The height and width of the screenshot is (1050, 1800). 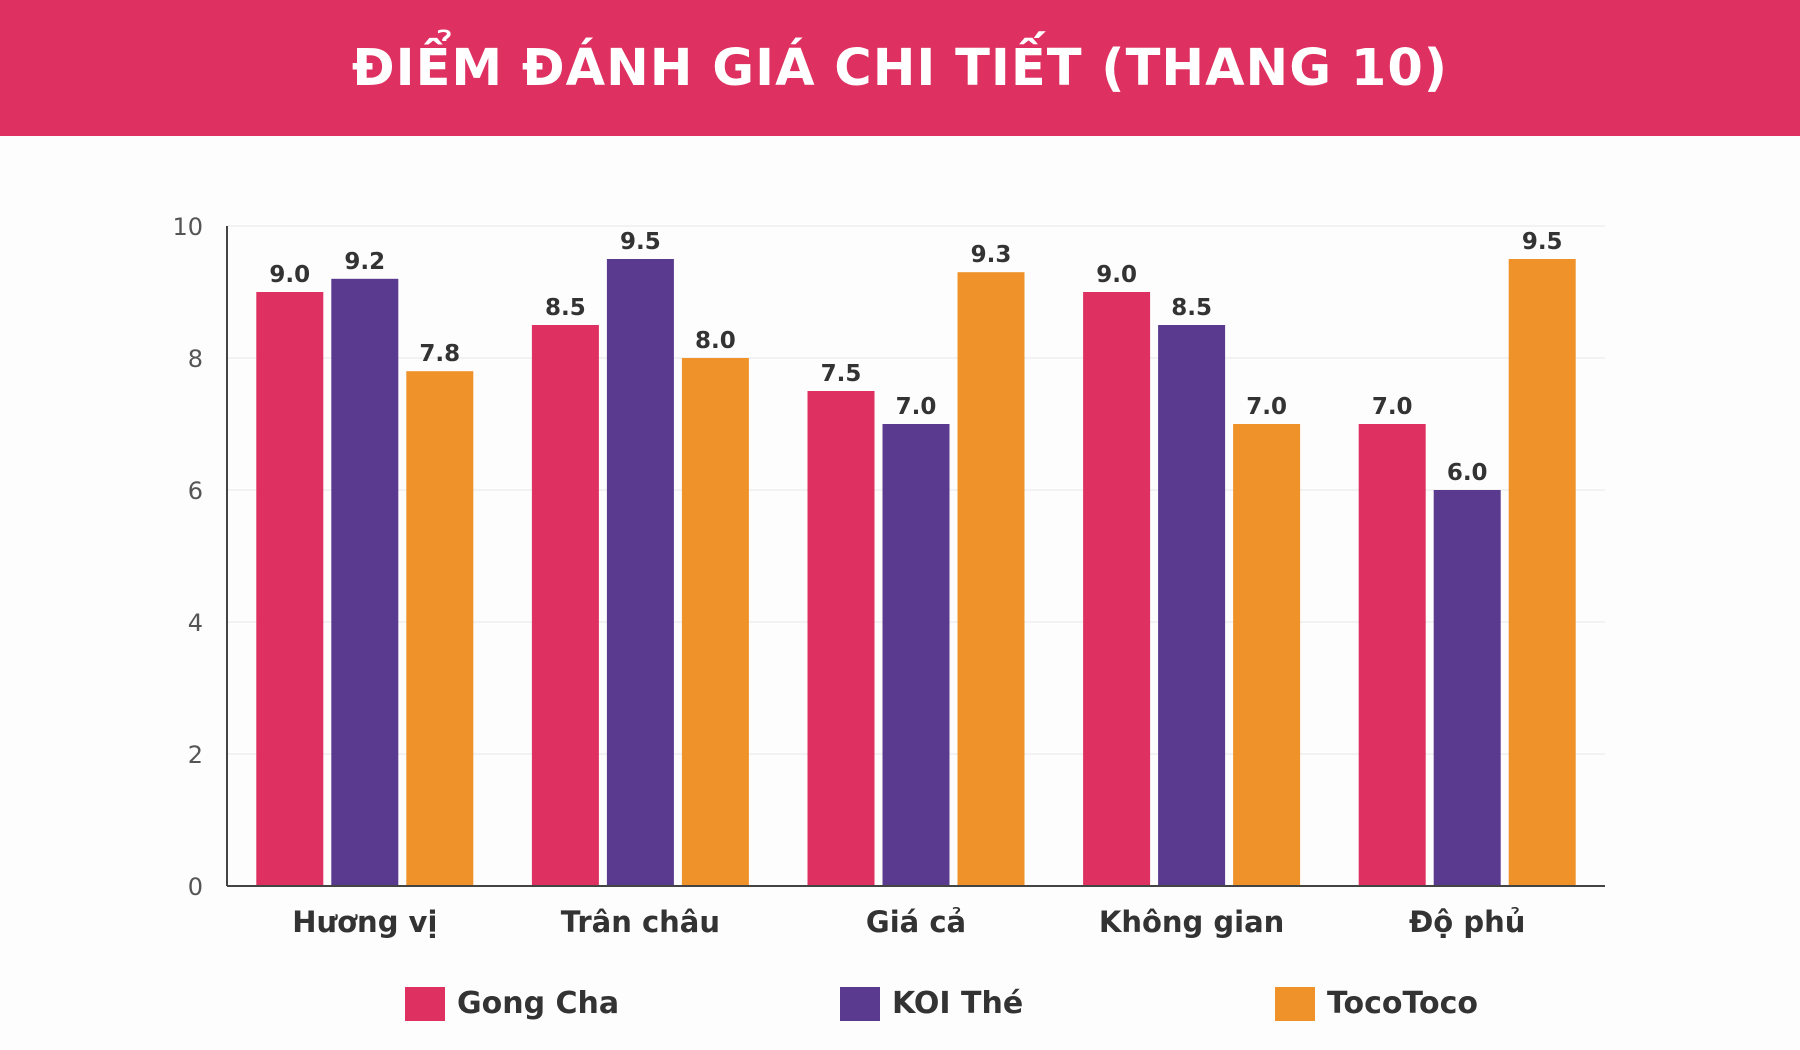 What do you see at coordinates (195, 623) in the screenshot?
I see `y-tick-label: 4` at bounding box center [195, 623].